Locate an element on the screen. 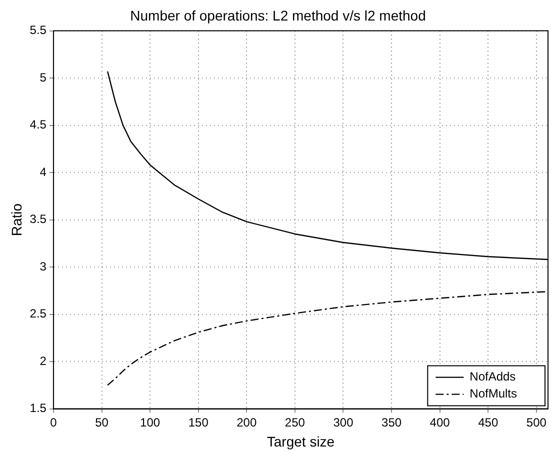  y-tick-label: 1.5 is located at coordinates (38, 408).